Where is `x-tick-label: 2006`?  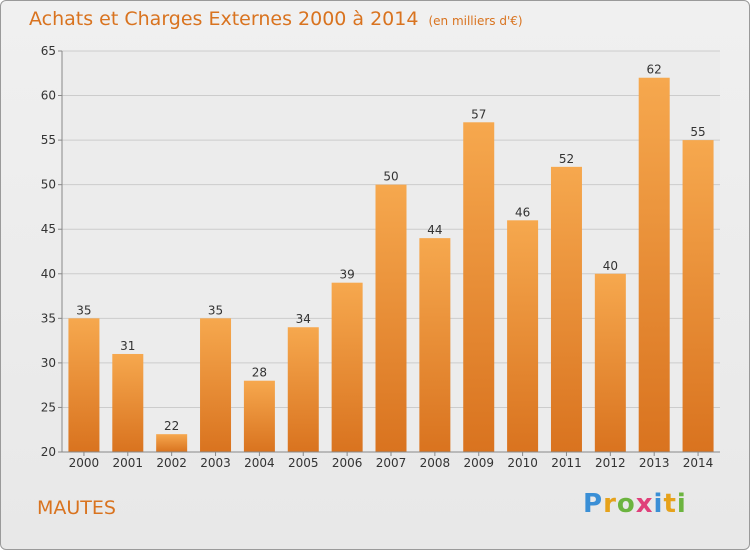
x-tick-label: 2006 is located at coordinates (347, 463).